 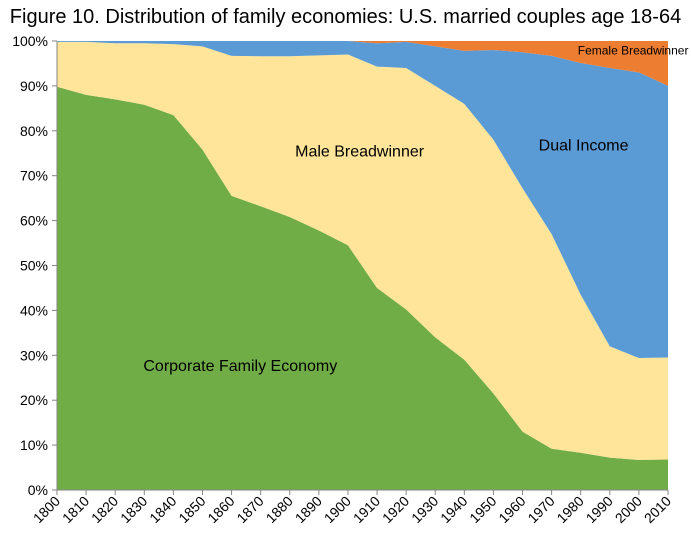 What do you see at coordinates (30, 41) in the screenshot?
I see `y-tick-label: 100%` at bounding box center [30, 41].